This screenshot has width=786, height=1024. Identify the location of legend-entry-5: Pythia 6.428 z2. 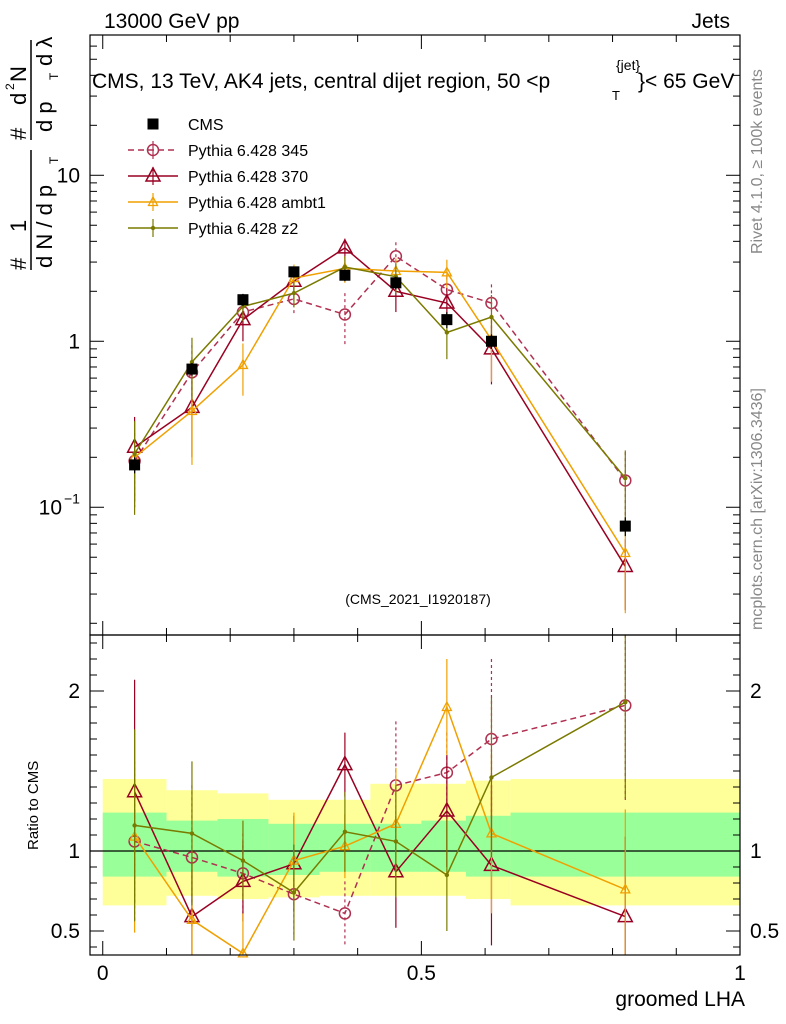
(213, 228).